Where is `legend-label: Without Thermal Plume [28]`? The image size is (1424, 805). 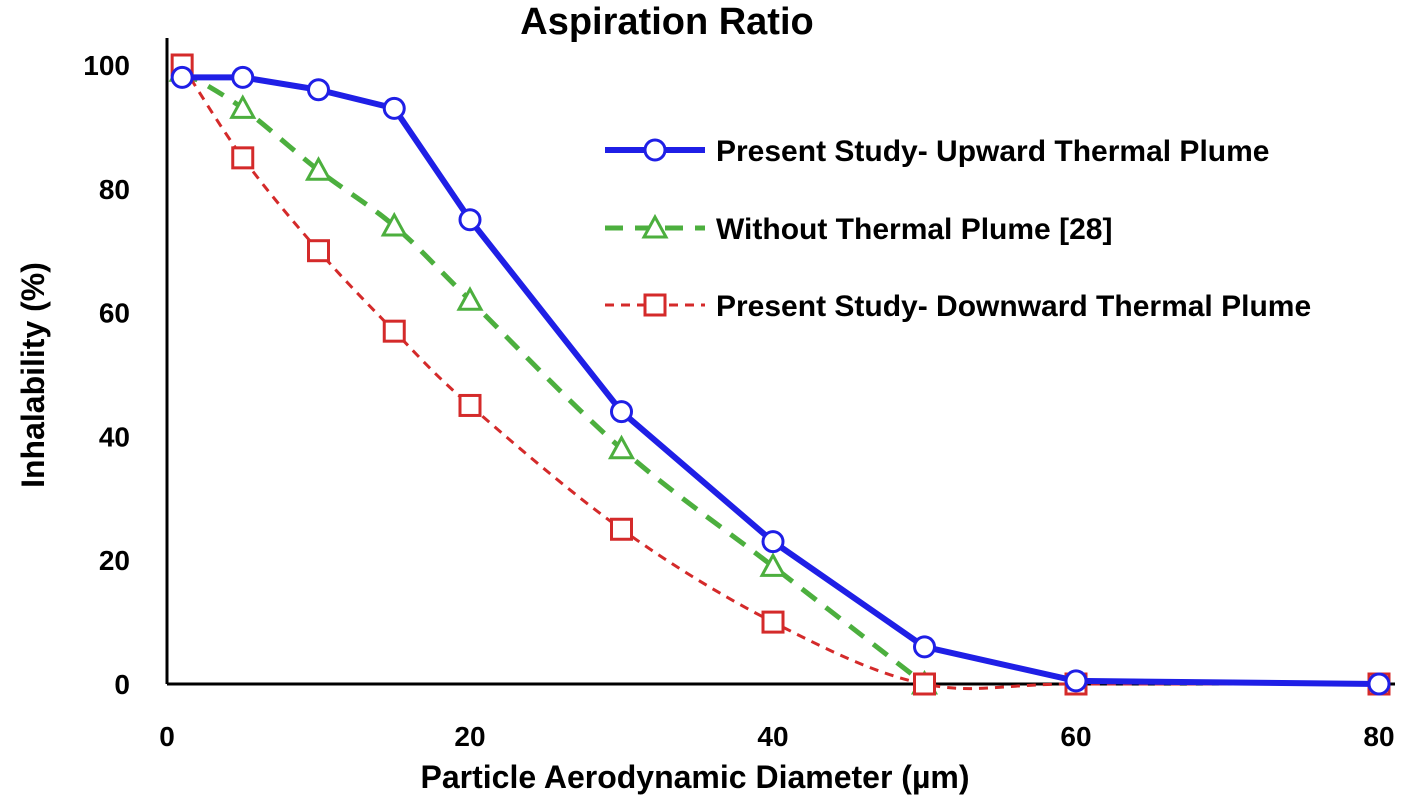
legend-label: Without Thermal Plume [28] is located at coordinates (914, 229).